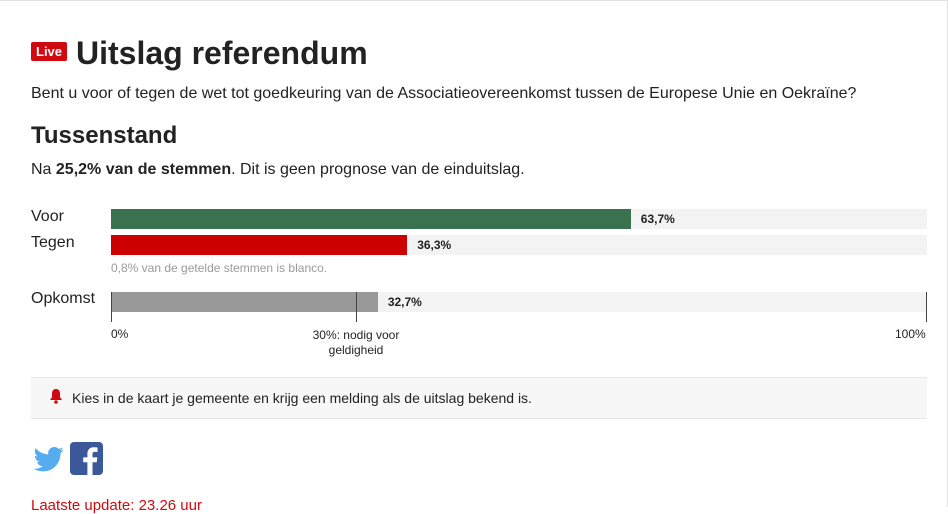 The height and width of the screenshot is (514, 948). I want to click on threshold-label-line2: geldigheid, so click(356, 350).